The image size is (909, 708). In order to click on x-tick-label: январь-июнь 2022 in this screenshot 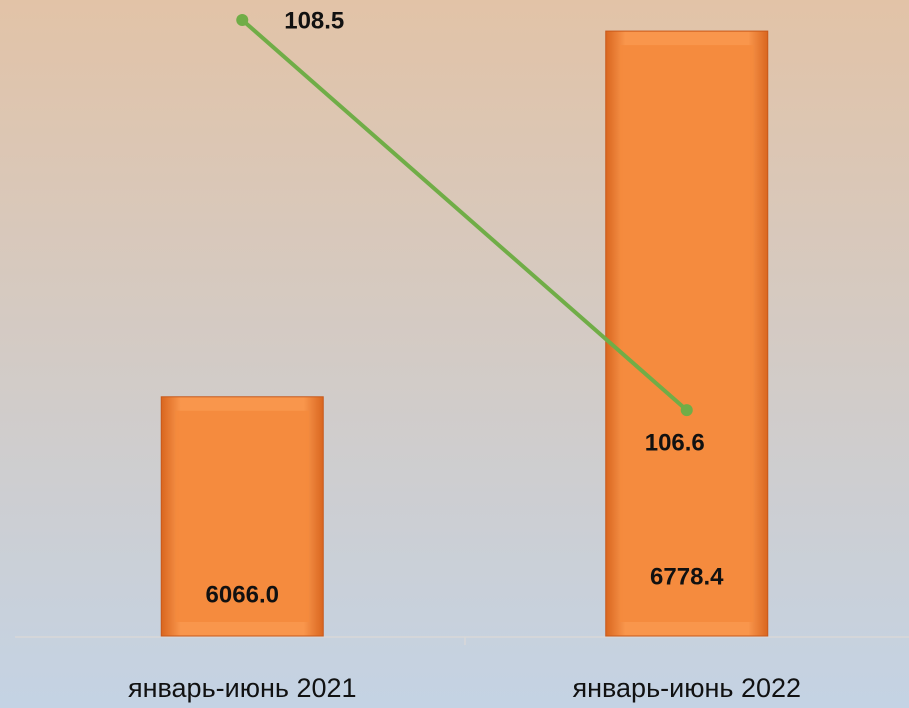, I will do `click(686, 688)`.